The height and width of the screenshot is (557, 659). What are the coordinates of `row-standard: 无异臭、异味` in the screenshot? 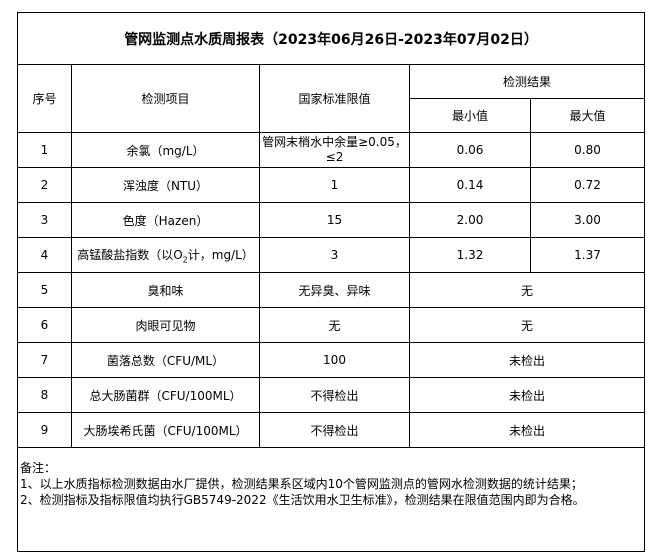 It's located at (334, 290).